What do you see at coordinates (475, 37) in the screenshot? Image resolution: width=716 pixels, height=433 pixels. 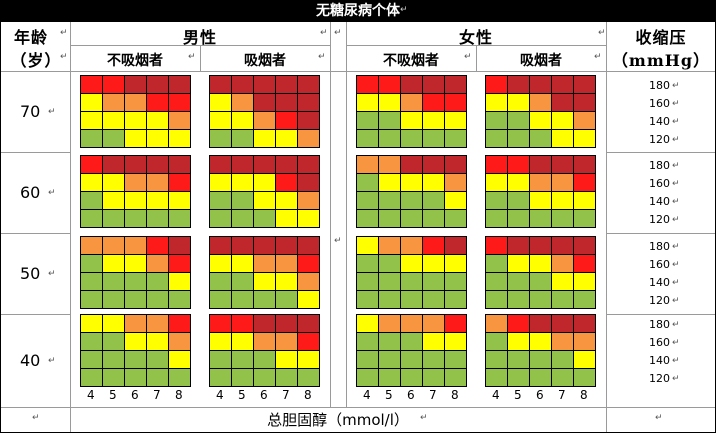 I see `female-header: 女性` at bounding box center [475, 37].